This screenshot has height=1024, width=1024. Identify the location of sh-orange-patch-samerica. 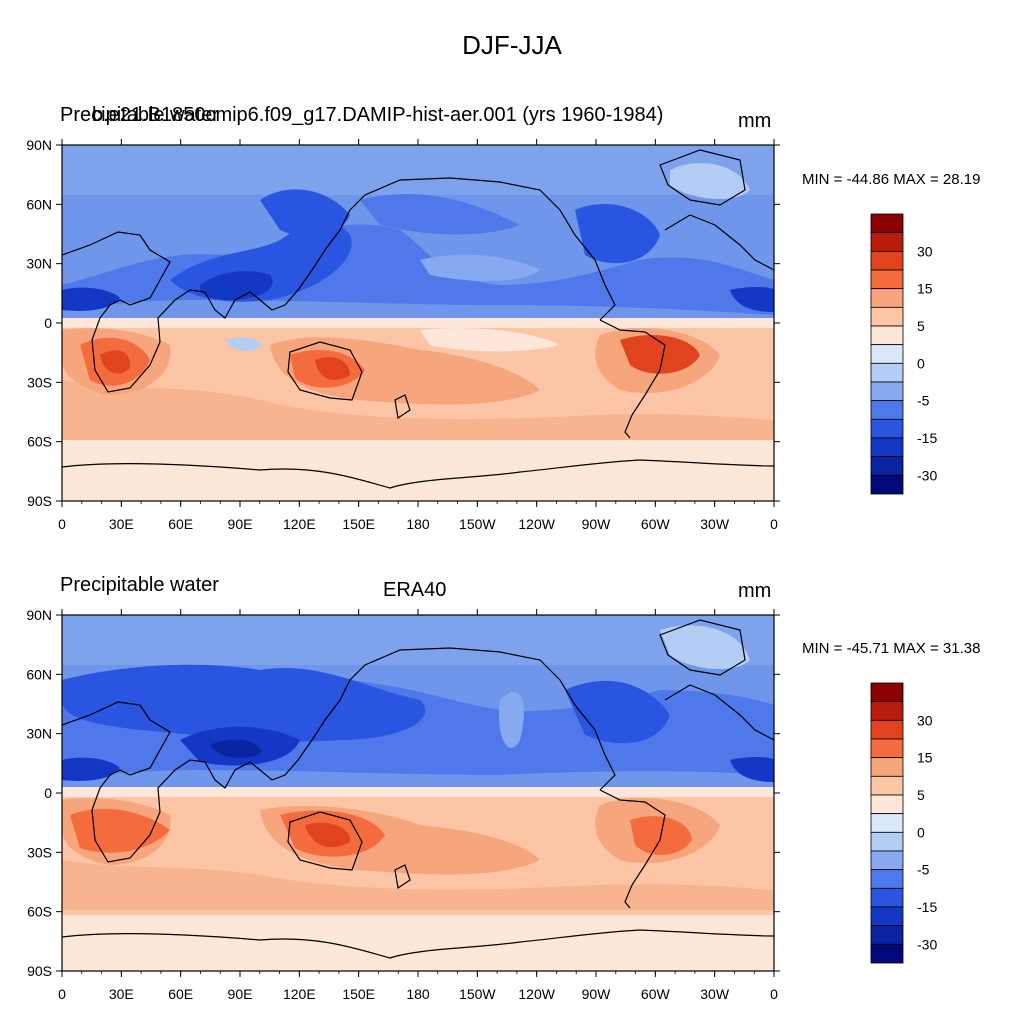
(660, 354).